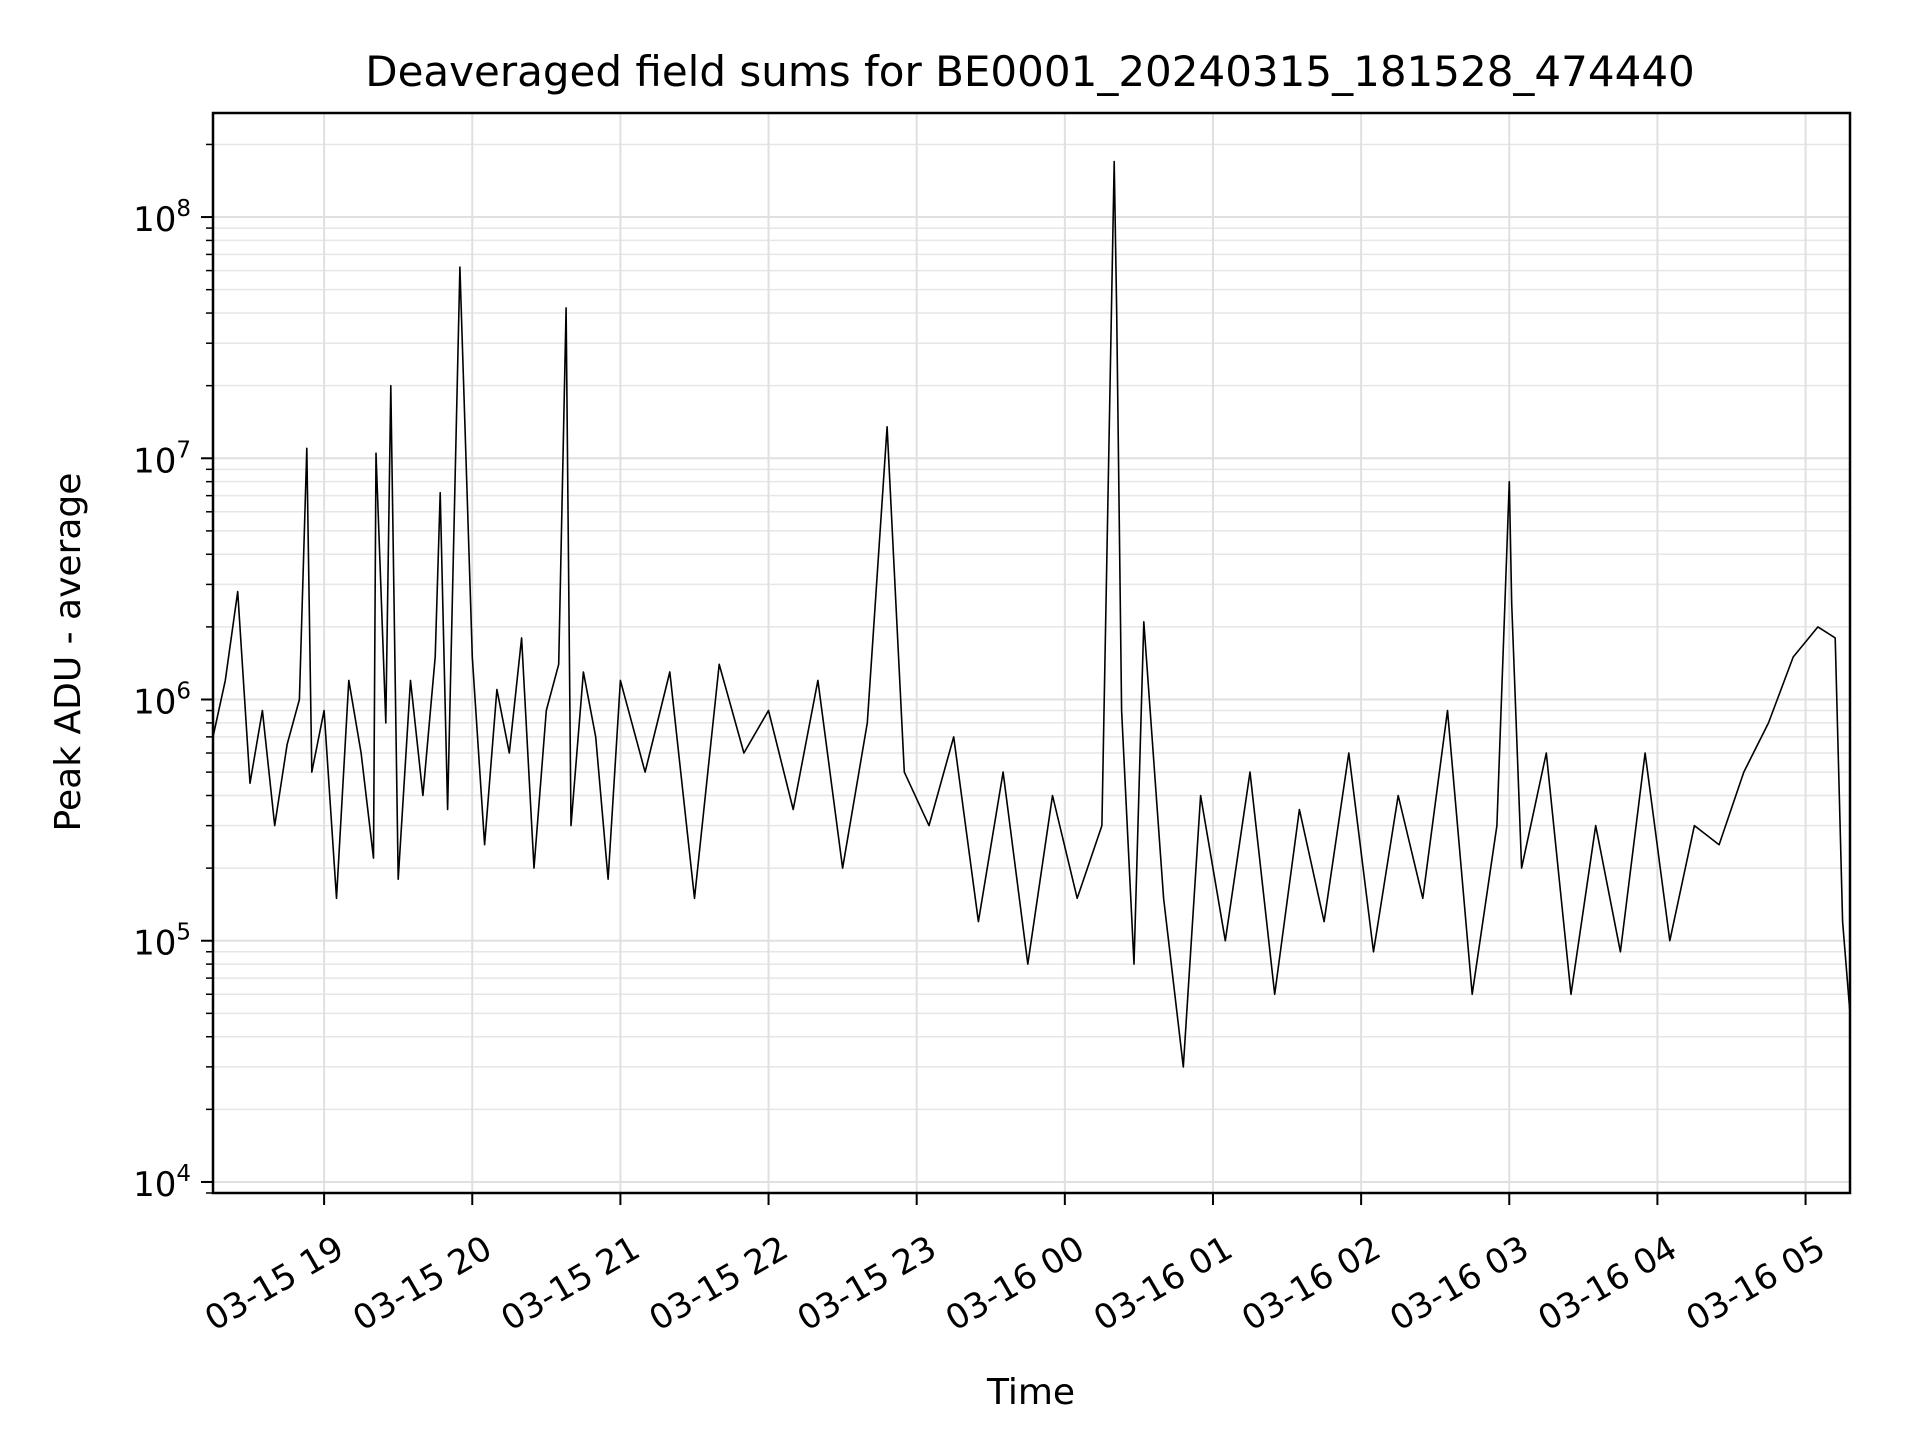 Image resolution: width=1920 pixels, height=1440 pixels. I want to click on x-tick-label: 03-16 04, so click(1608, 1283).